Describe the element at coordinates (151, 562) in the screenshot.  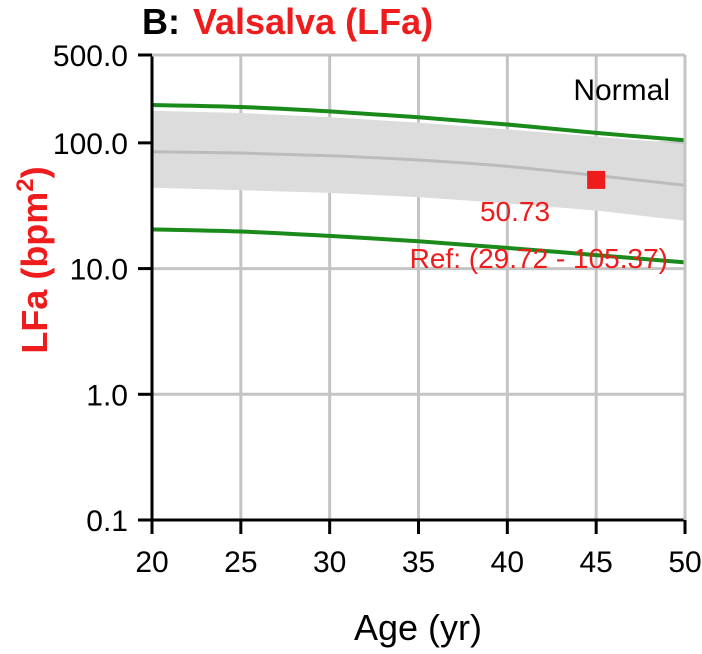
I see `x-tick-label: 20` at that location.